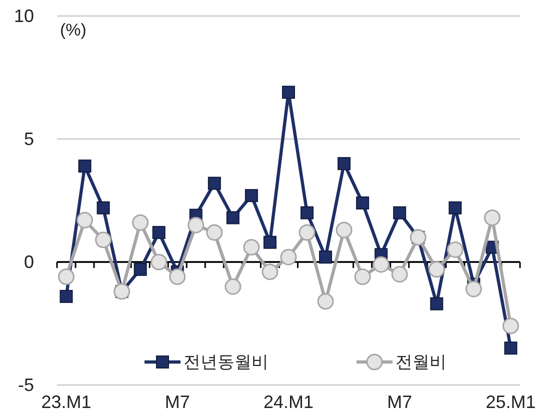  I want to click on legend-label: 전년동월비, so click(226, 362).